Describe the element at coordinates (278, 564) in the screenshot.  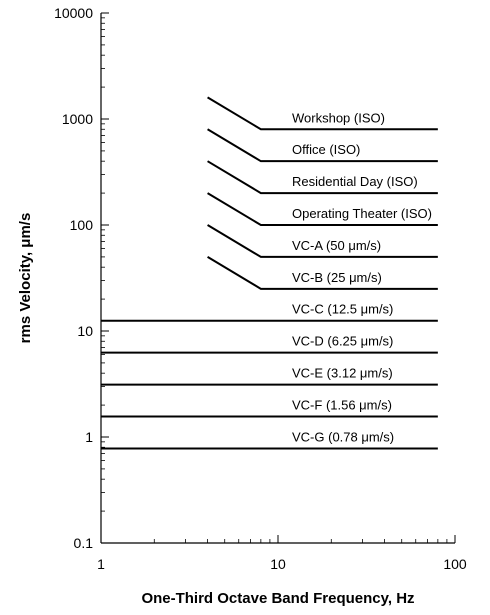
I see `x-tick-label: 10` at that location.